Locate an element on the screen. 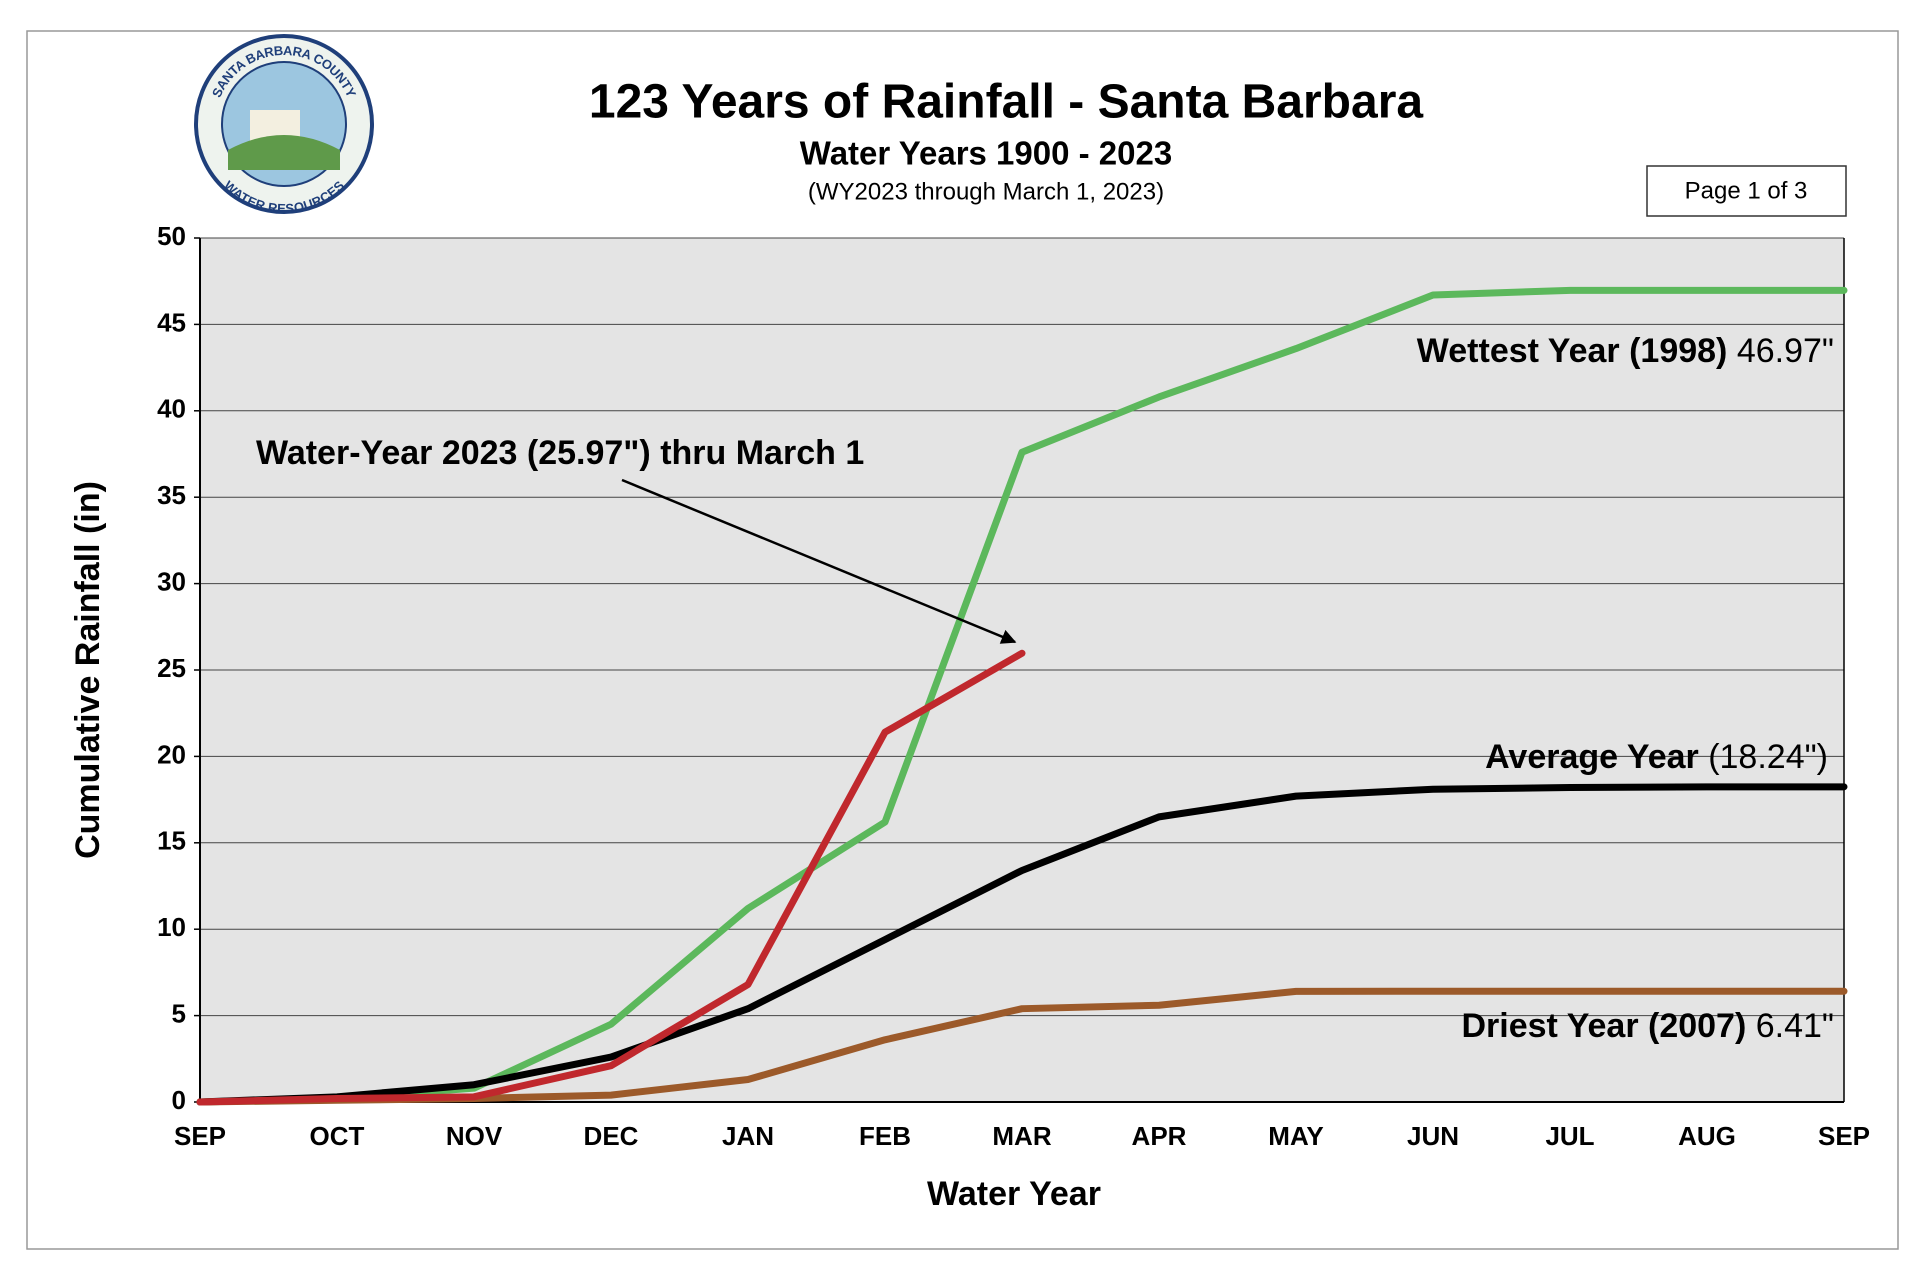 Image resolution: width=1920 pixels, height=1273 pixels. y-tick-label: 5 is located at coordinates (179, 1013).